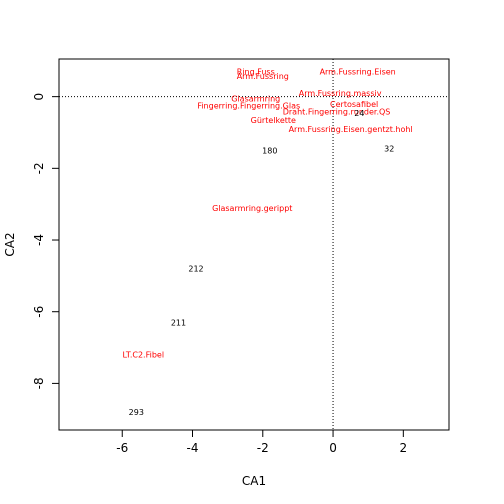  I want to click on x-tick-label: -4, so click(193, 448).